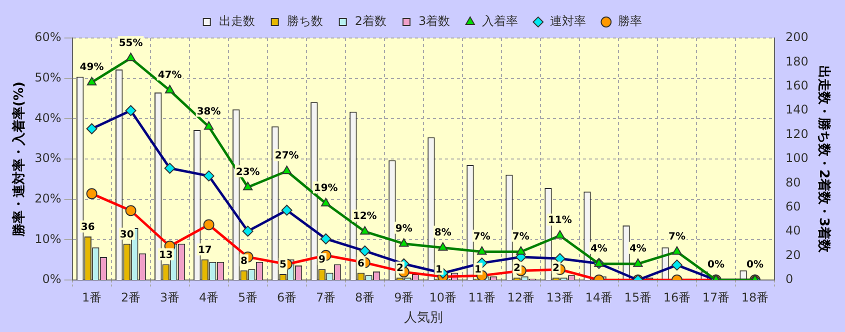  Describe the element at coordinates (560, 297) in the screenshot. I see `x-tick-label: 13番` at that location.